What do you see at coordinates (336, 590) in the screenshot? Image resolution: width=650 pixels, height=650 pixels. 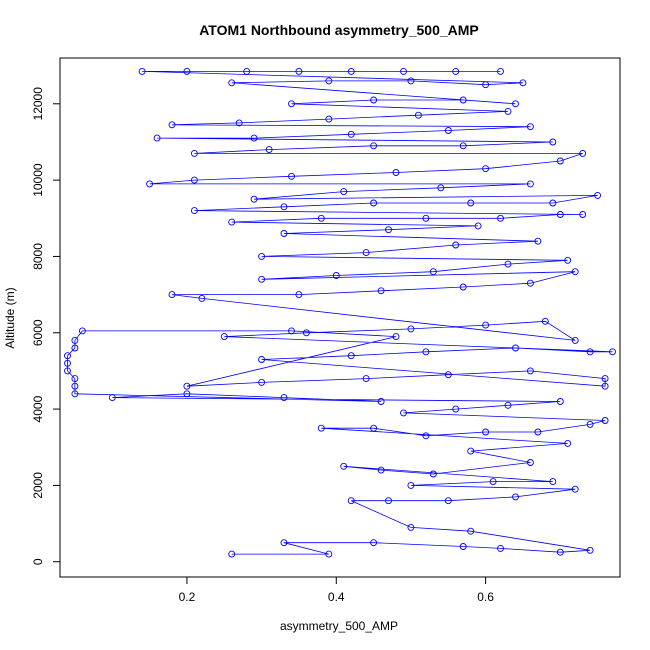 I see `x-axis: 0.2 0.4 0.6` at bounding box center [336, 590].